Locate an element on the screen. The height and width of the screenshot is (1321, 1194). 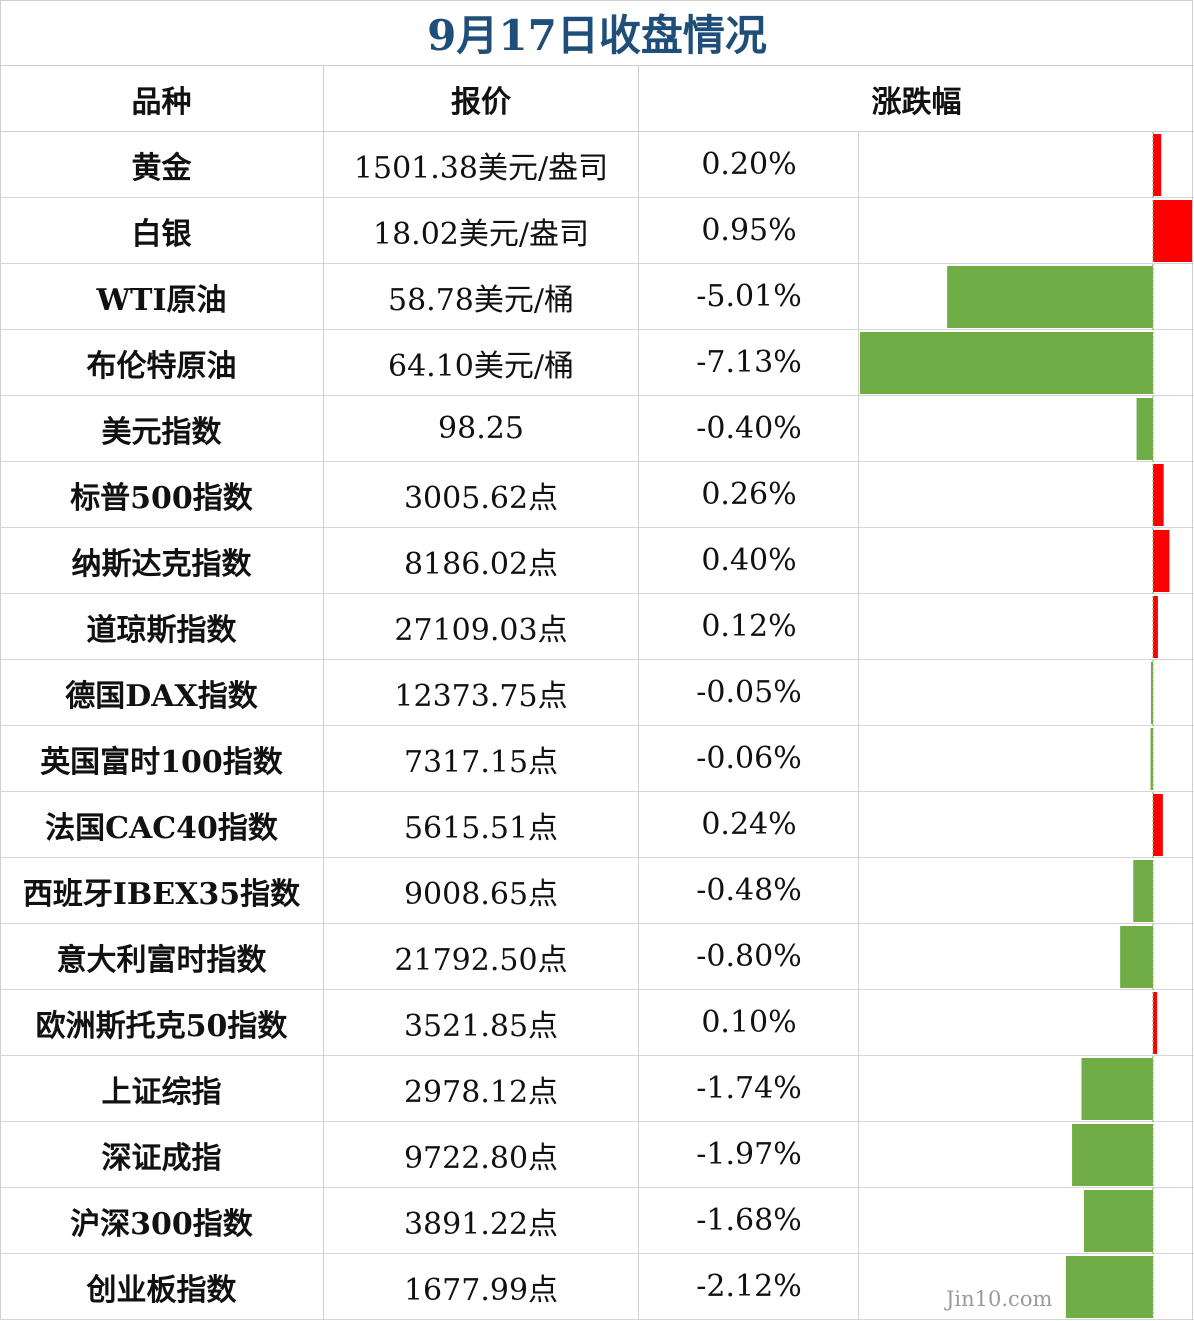
row-change: 0.26% is located at coordinates (749, 494).